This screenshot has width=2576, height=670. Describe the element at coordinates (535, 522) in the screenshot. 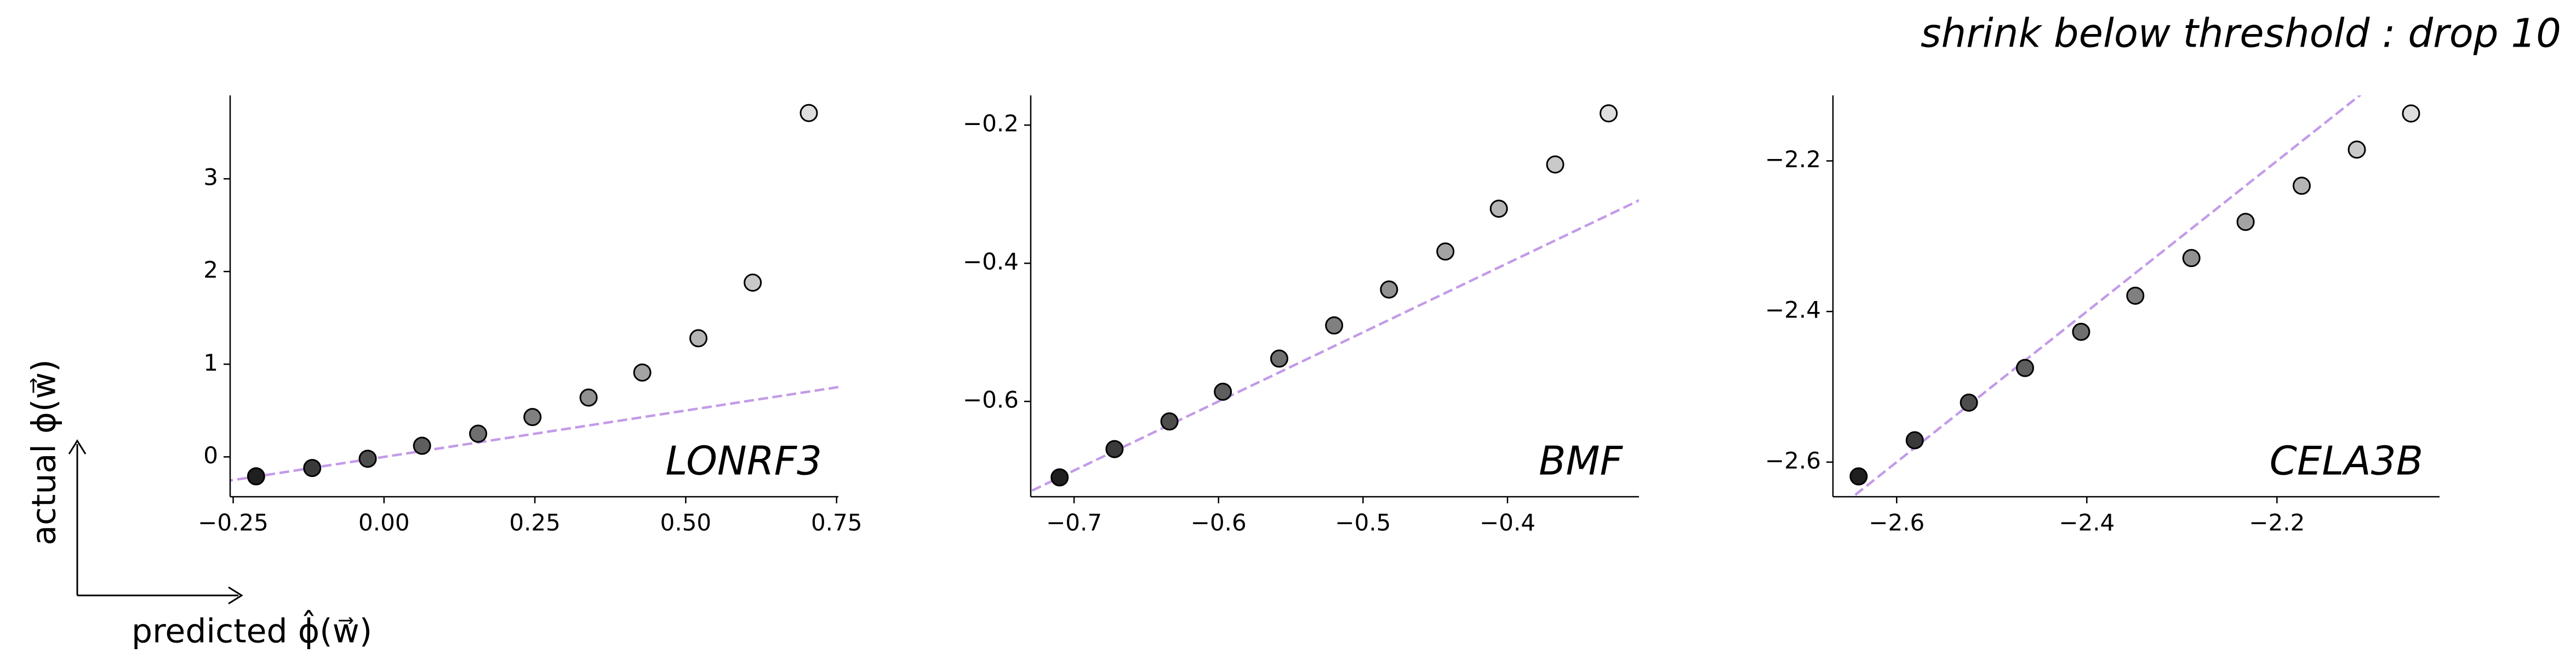

I see `x-tick-label: 0.25` at that location.